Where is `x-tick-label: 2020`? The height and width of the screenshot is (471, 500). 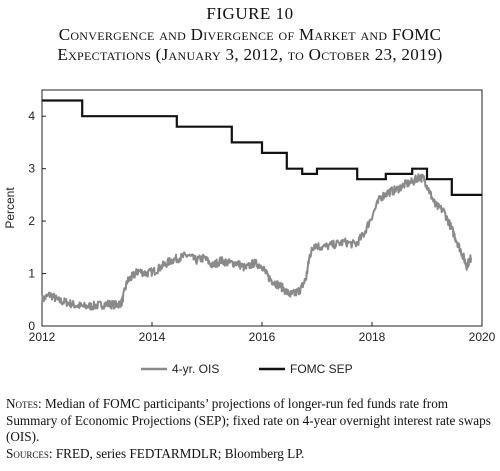
x-tick-label: 2020 is located at coordinates (482, 337).